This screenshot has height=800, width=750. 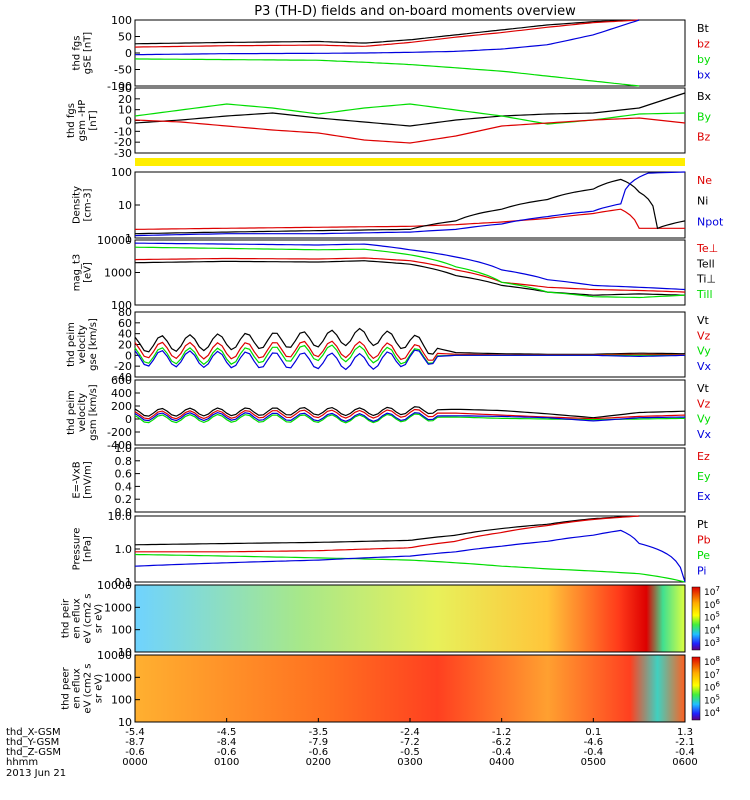 I want to click on x-tick-label: -8.4, so click(x=227, y=742).